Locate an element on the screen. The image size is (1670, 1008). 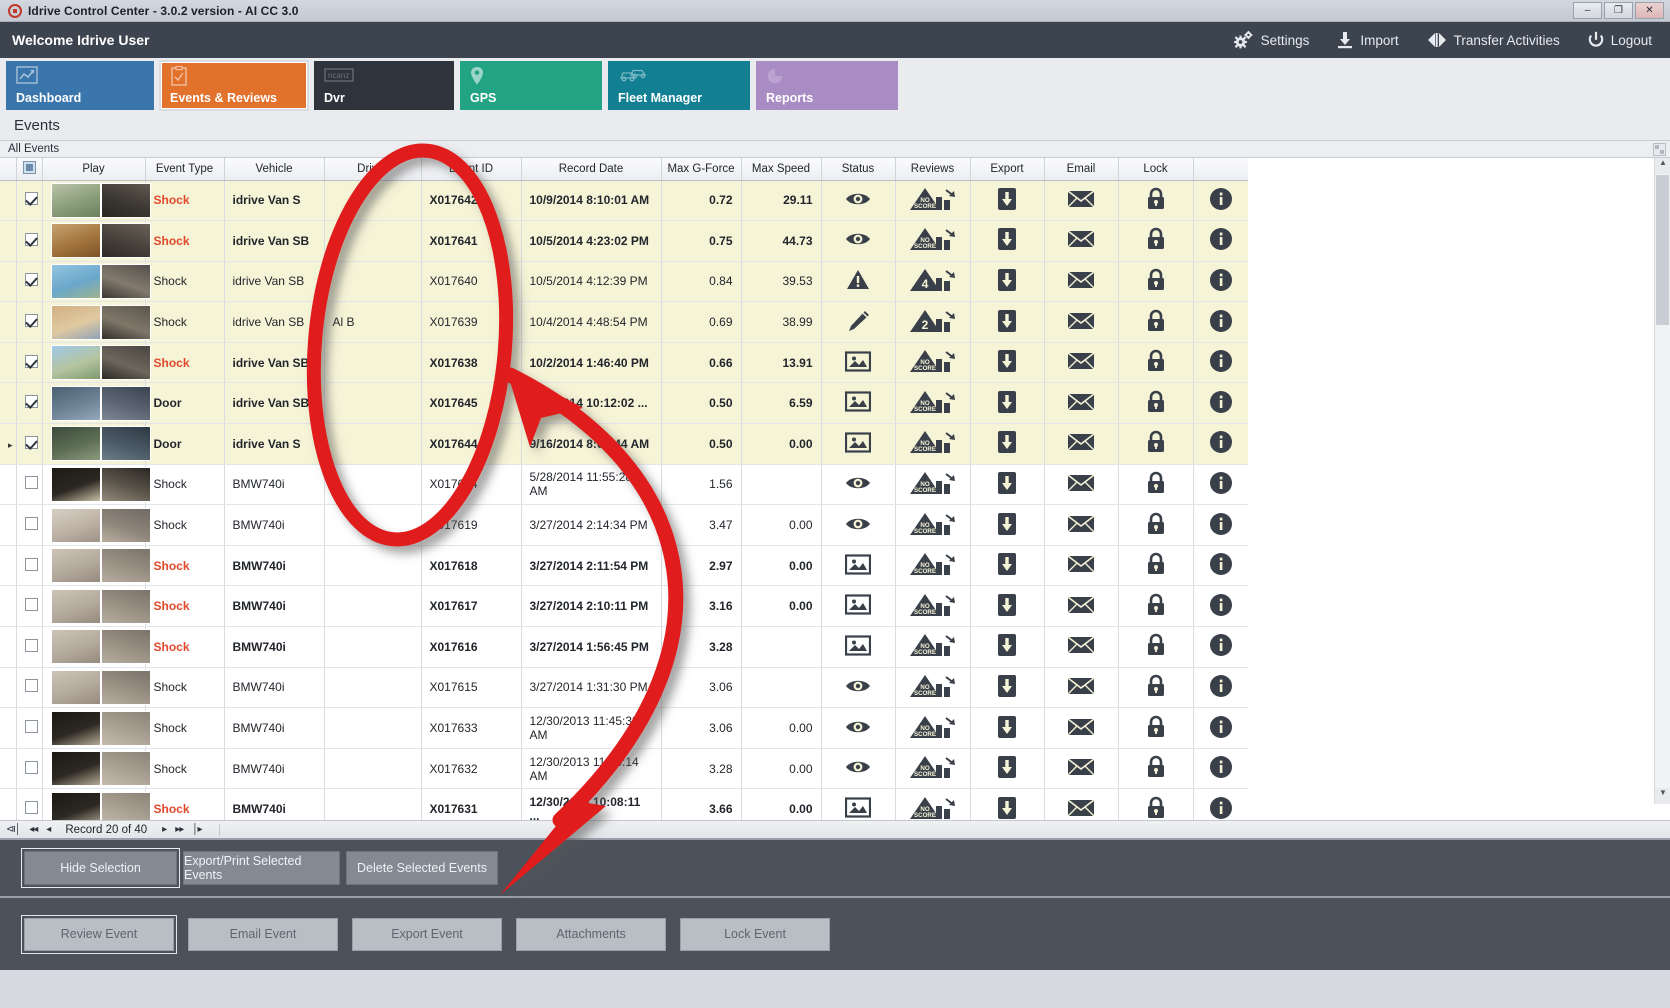
pager-next-button: ▸ is located at coordinates (164, 829).